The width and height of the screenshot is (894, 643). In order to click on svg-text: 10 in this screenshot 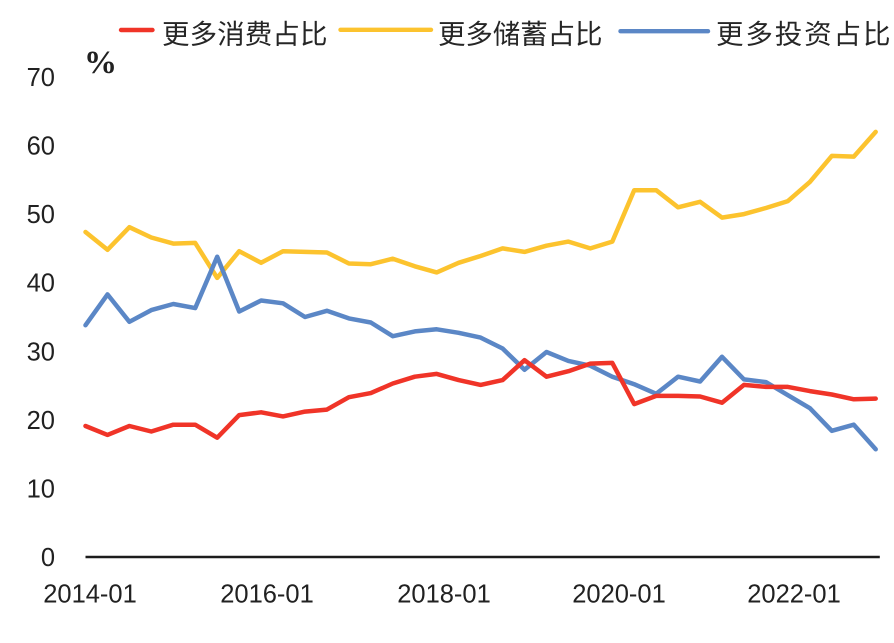, I will do `click(41, 489)`.